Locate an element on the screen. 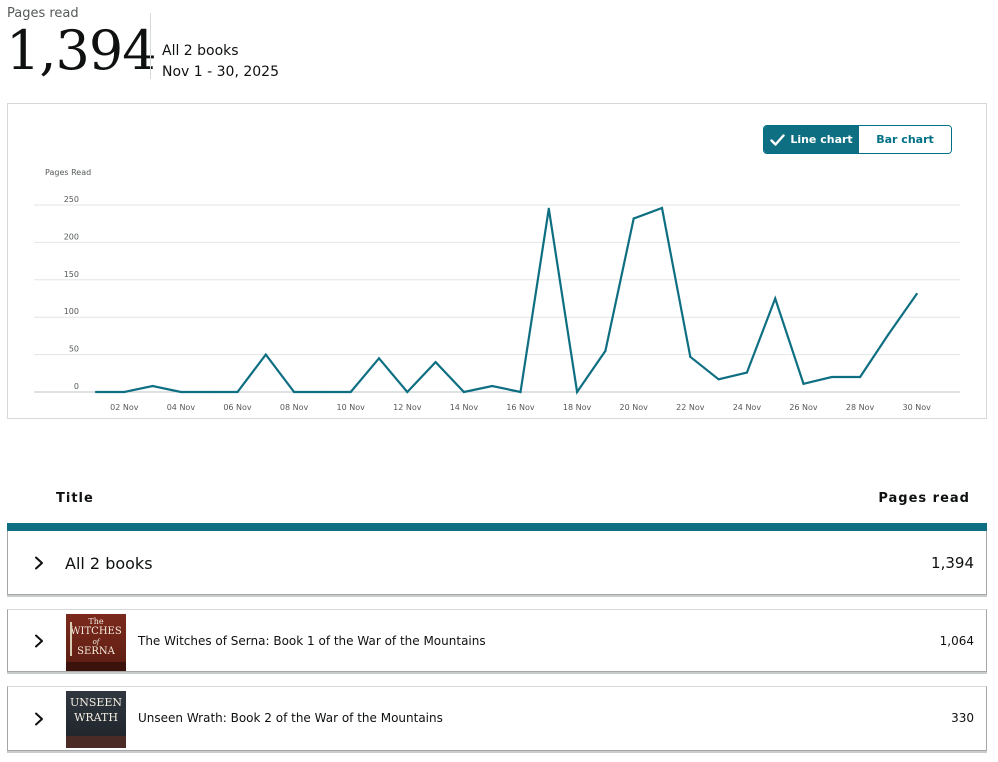 The height and width of the screenshot is (762, 998). book-cover-image: UNSEEN WRATH is located at coordinates (96, 719).